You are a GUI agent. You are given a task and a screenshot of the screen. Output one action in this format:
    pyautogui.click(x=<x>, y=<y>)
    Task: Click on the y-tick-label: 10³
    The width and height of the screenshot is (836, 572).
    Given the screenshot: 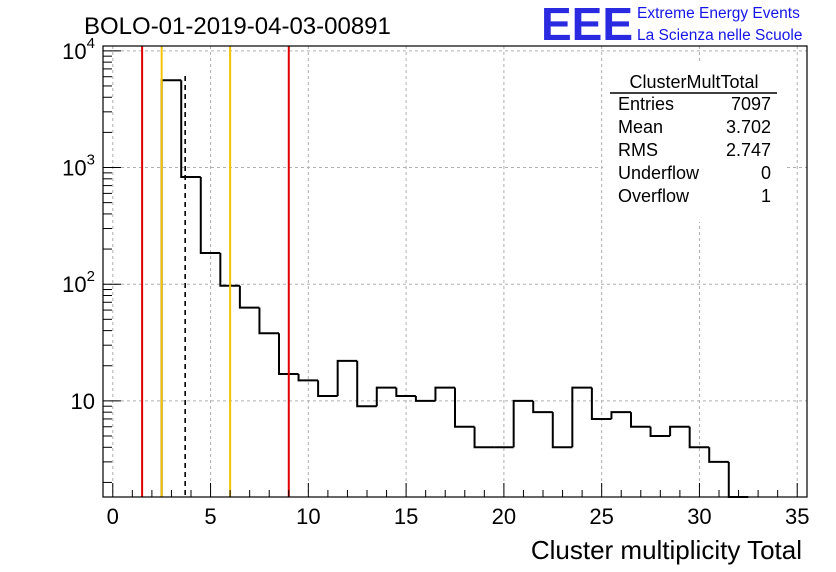 What is the action you would take?
    pyautogui.click(x=78, y=166)
    